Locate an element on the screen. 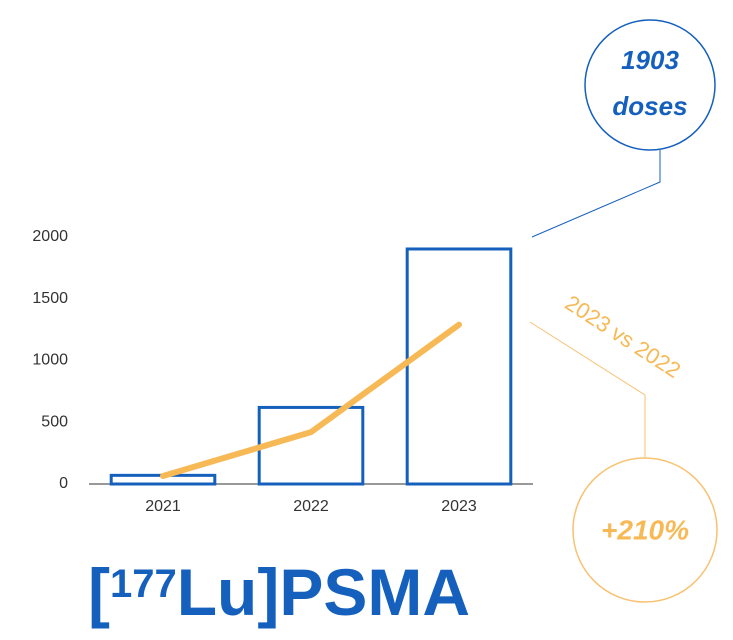 Image resolution: width=733 pixels, height=640 pixels. y-tick-label: 1000 is located at coordinates (50, 360).